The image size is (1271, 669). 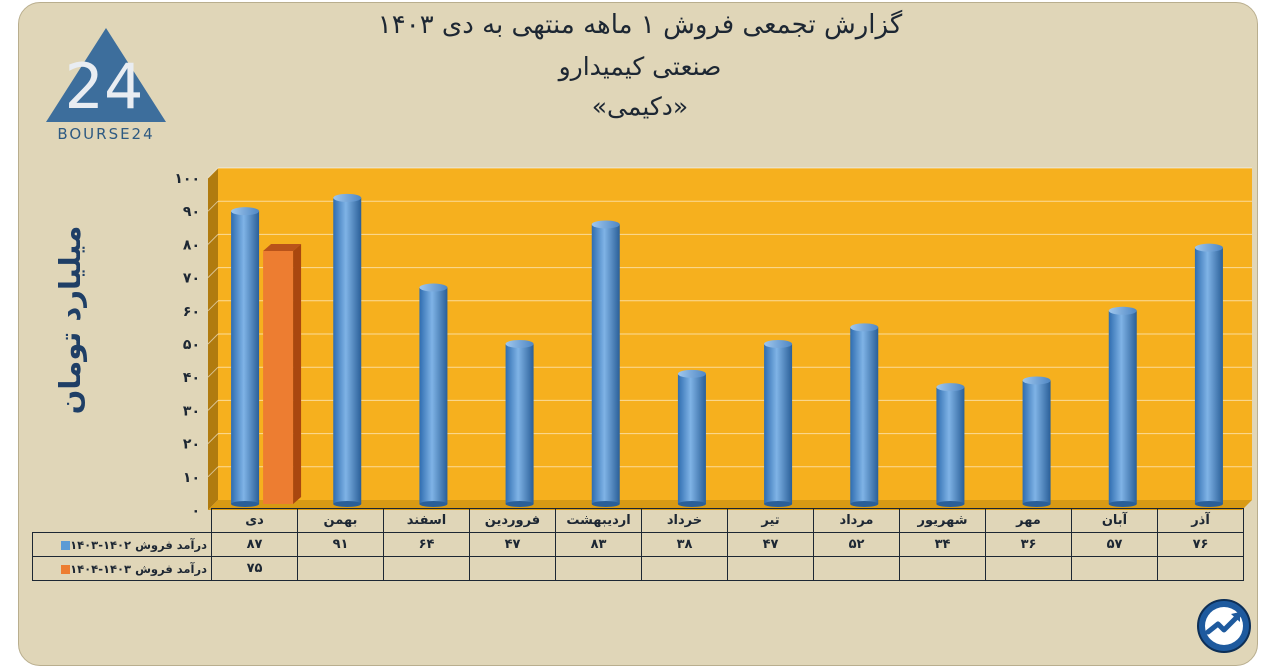 I want to click on table-category-label: مرداد, so click(x=856, y=520).